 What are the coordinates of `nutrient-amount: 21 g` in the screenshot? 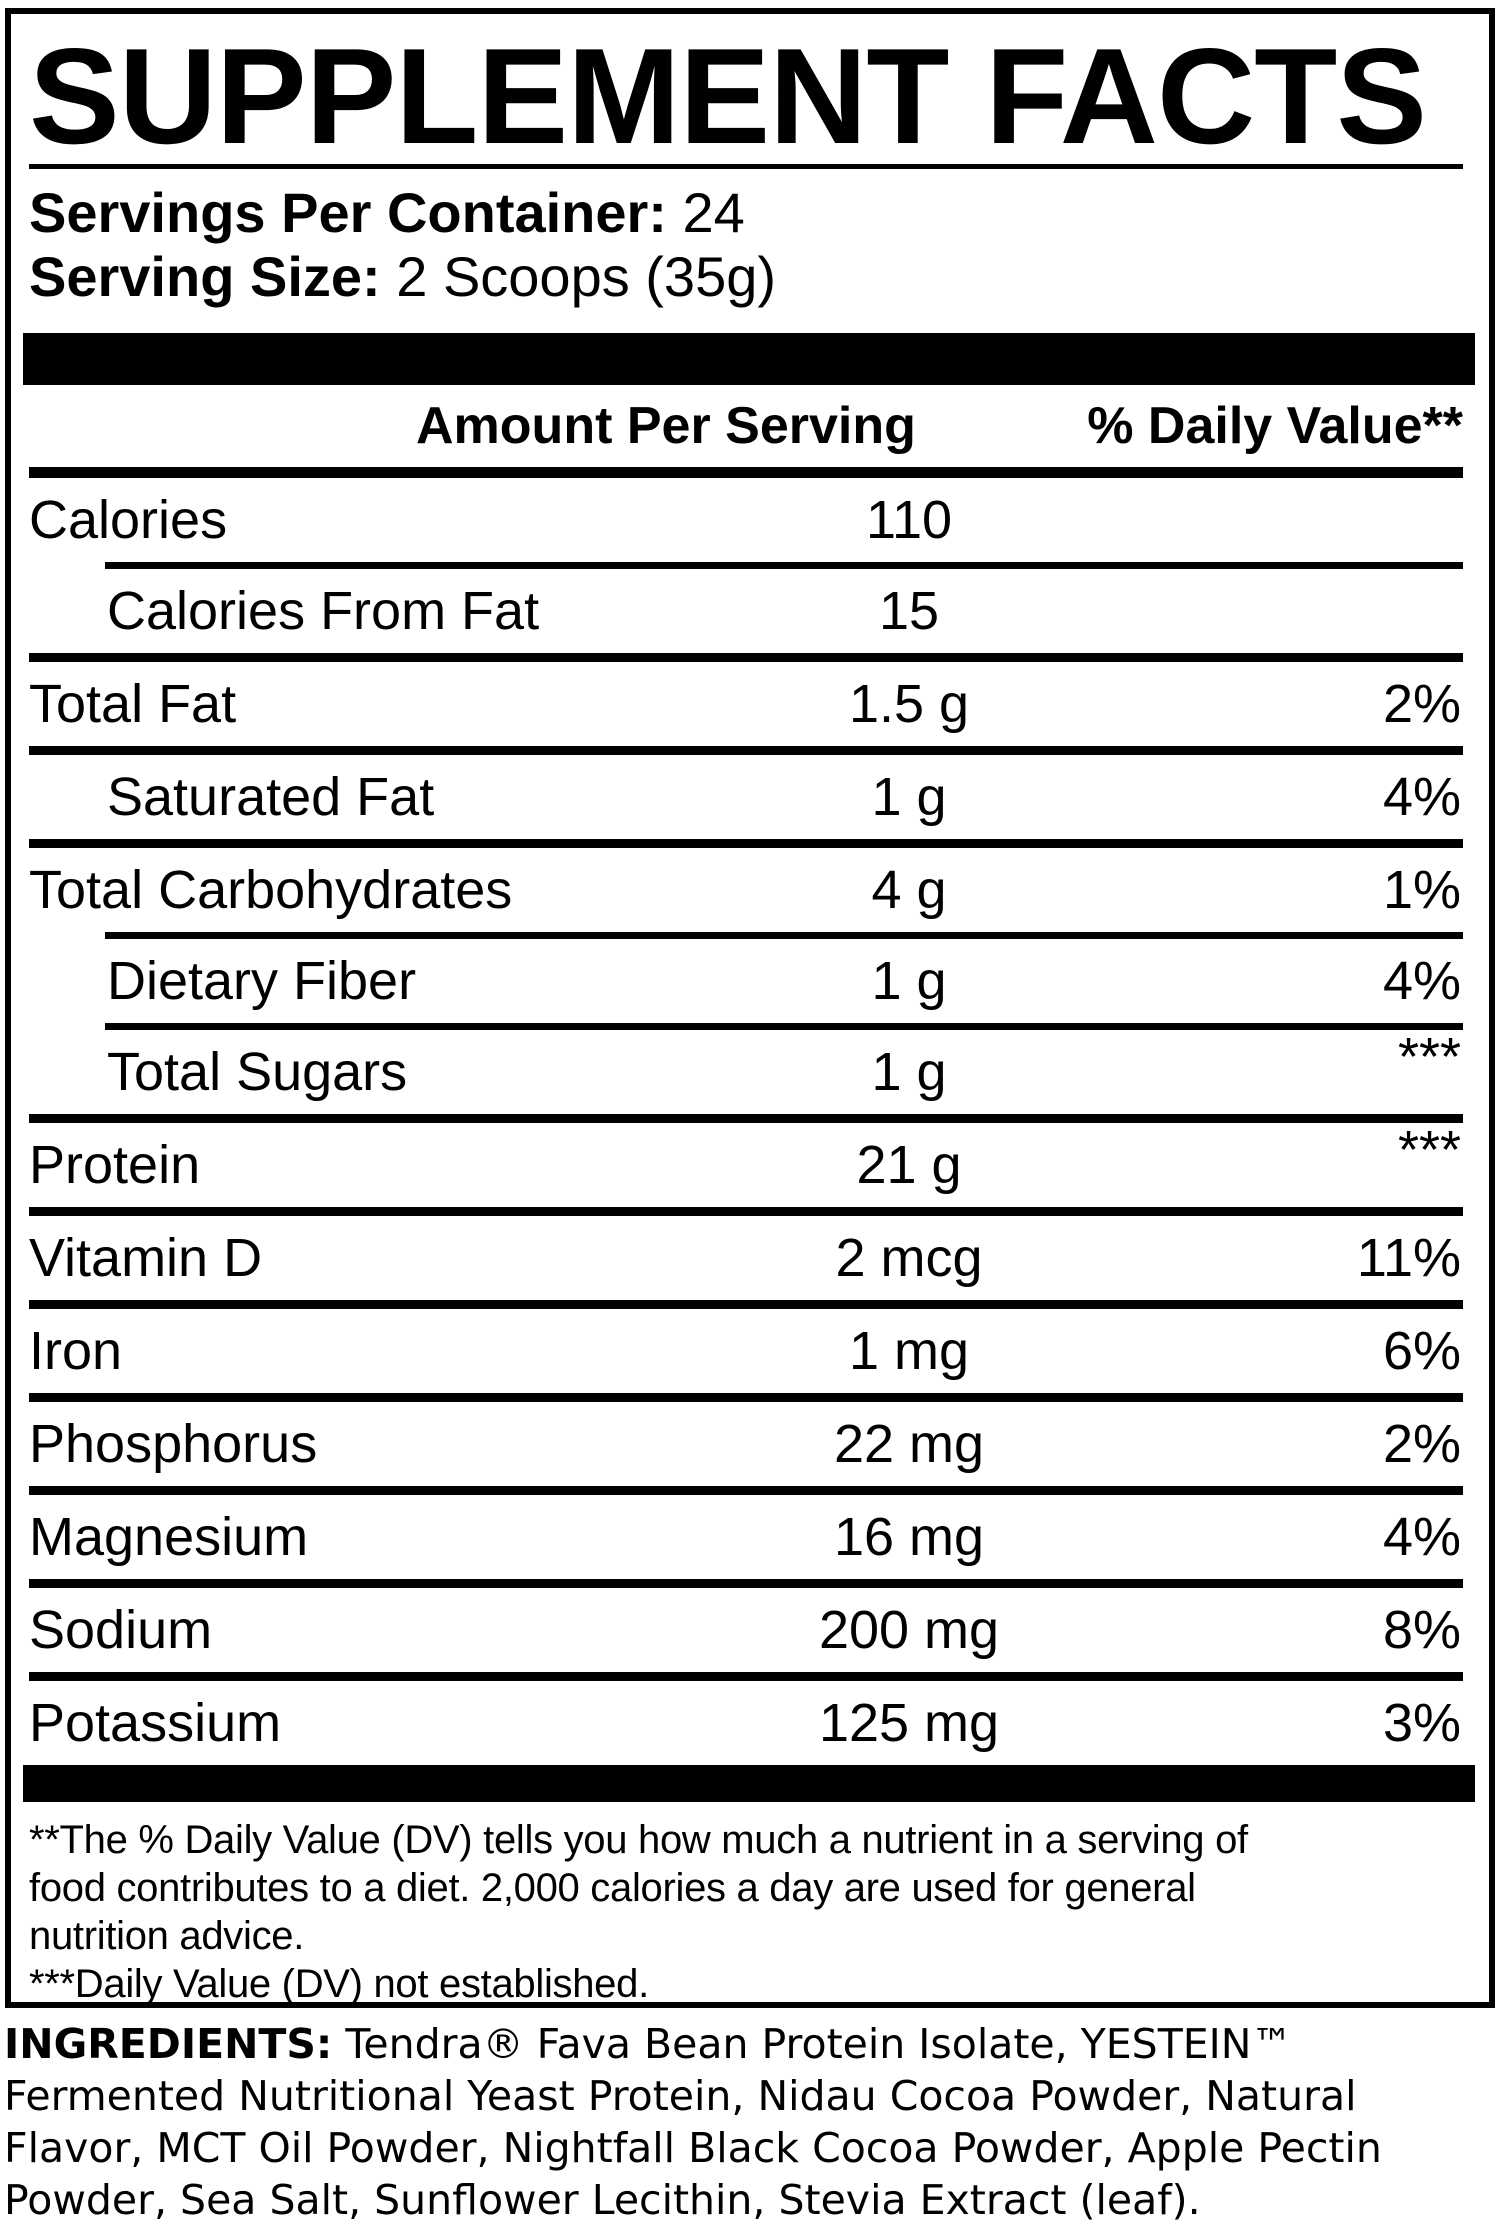 It's located at (909, 1165).